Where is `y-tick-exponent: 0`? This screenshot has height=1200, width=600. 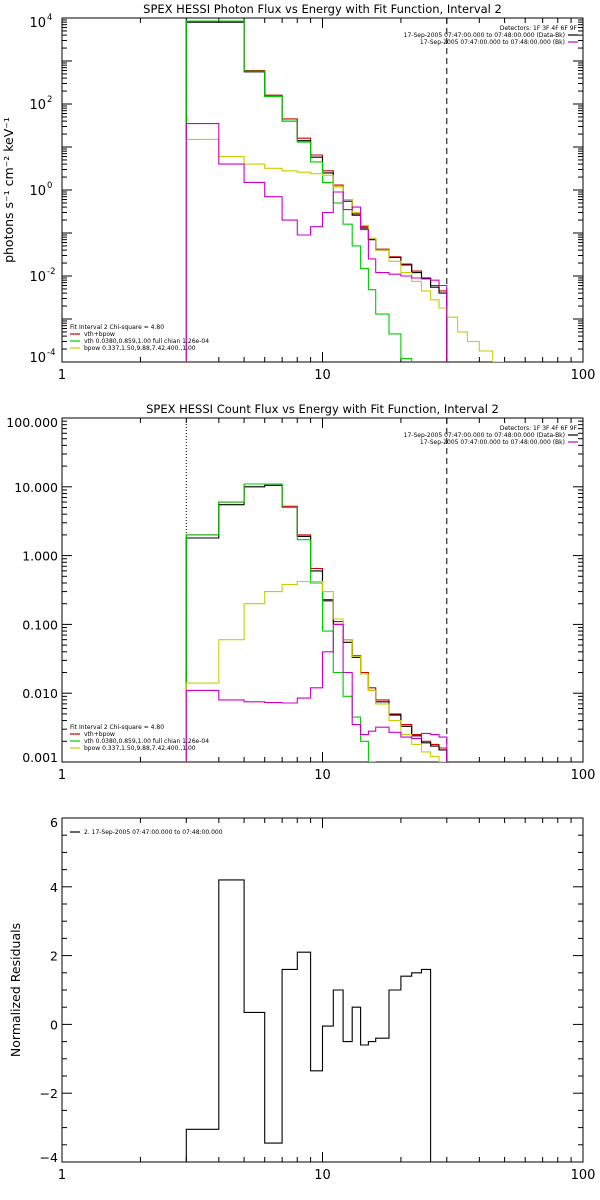
y-tick-exponent: 0 is located at coordinates (49, 186).